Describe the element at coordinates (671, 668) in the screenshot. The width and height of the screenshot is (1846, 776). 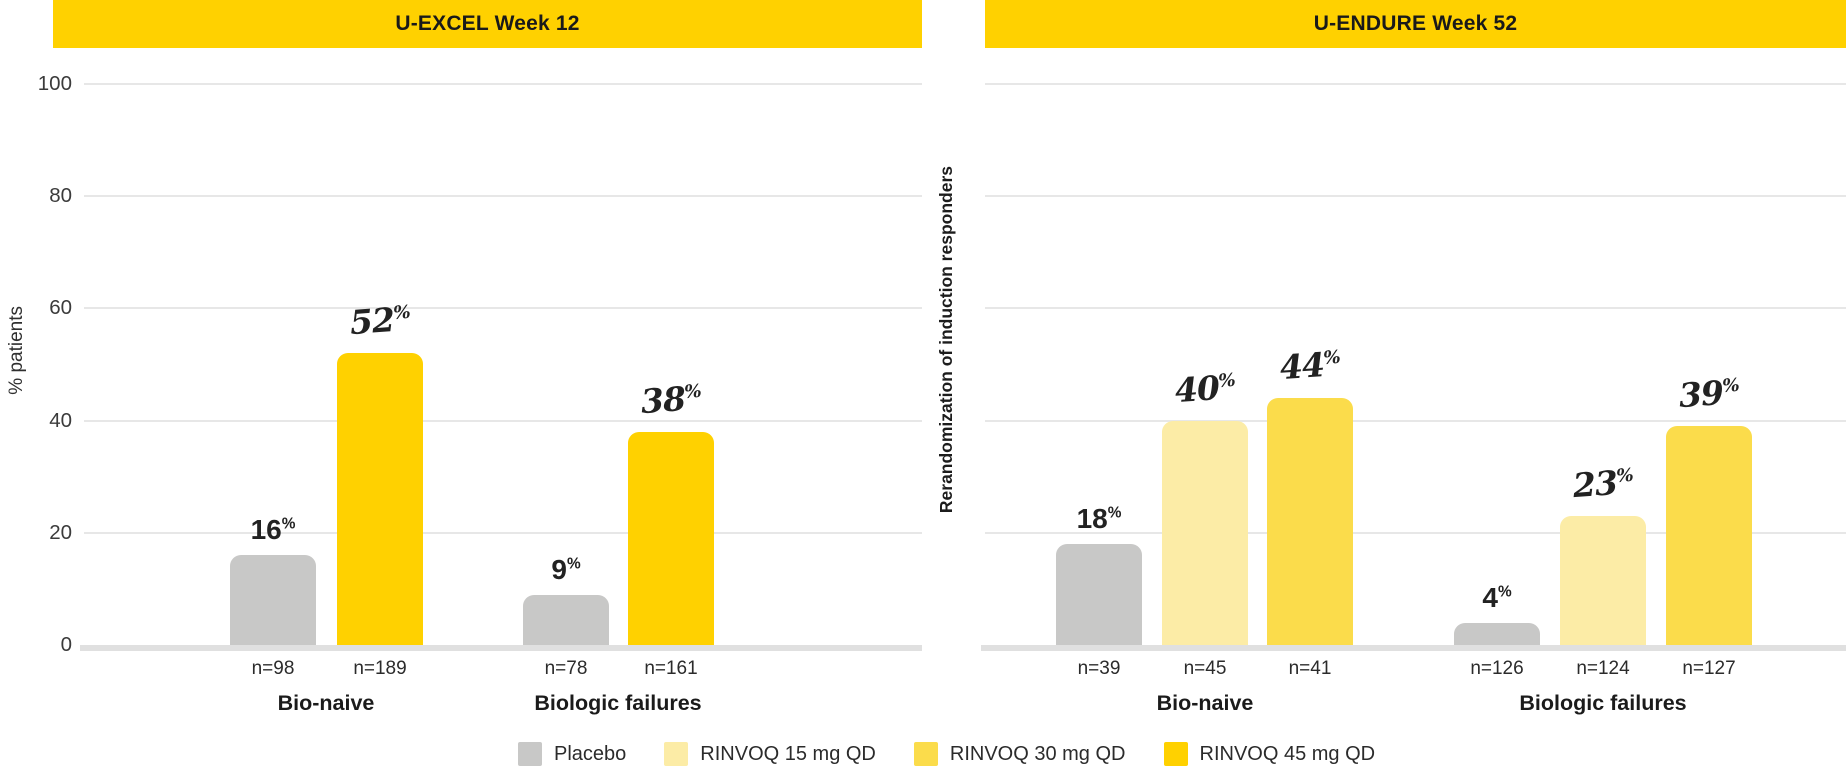
I see `bar-n-label: n=161` at that location.